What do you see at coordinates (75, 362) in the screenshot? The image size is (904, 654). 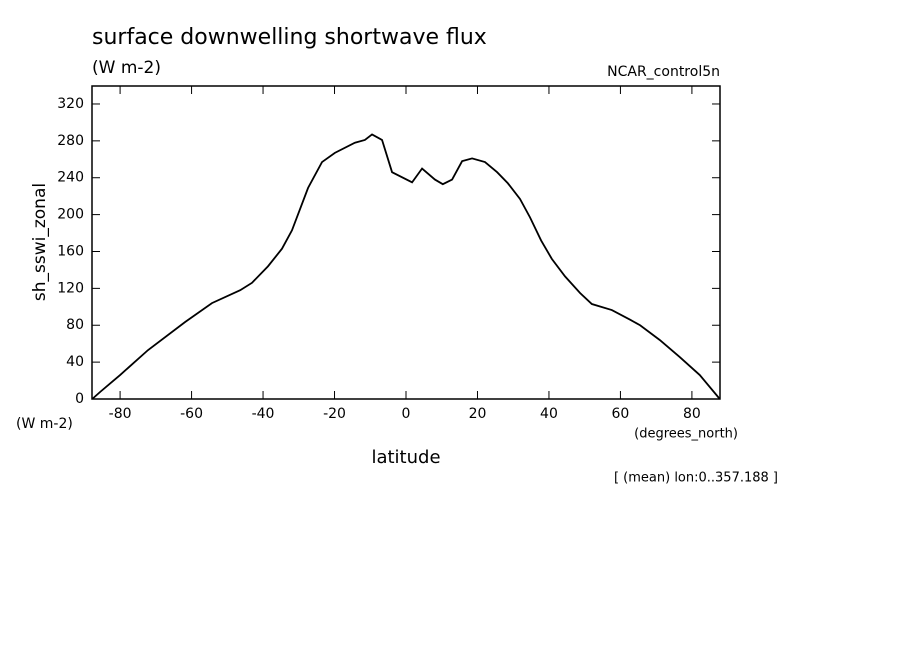 I see `y-tick-label: 40` at bounding box center [75, 362].